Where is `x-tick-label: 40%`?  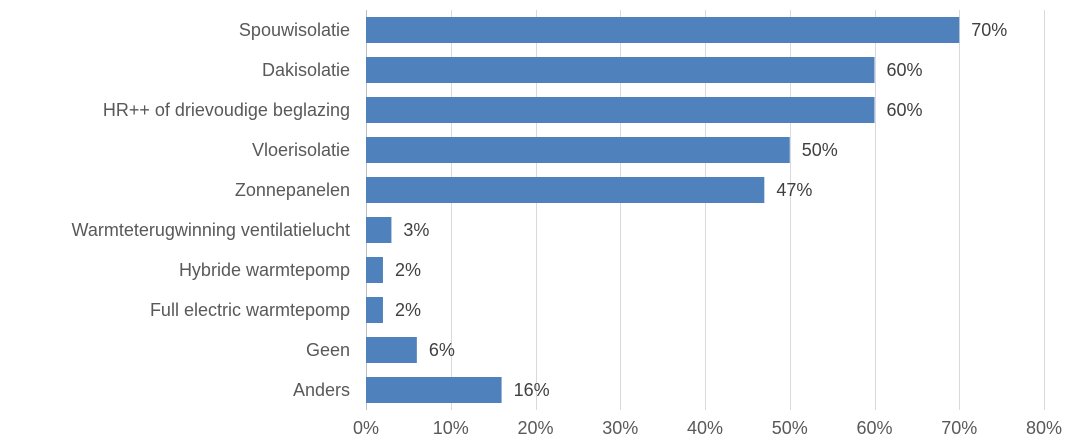
x-tick-label: 40% is located at coordinates (705, 428).